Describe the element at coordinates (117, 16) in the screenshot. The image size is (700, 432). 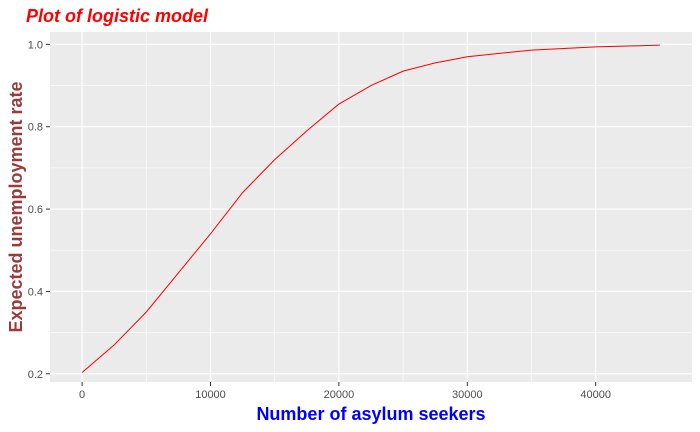
I see `chart-title: Plot of logistic model` at that location.